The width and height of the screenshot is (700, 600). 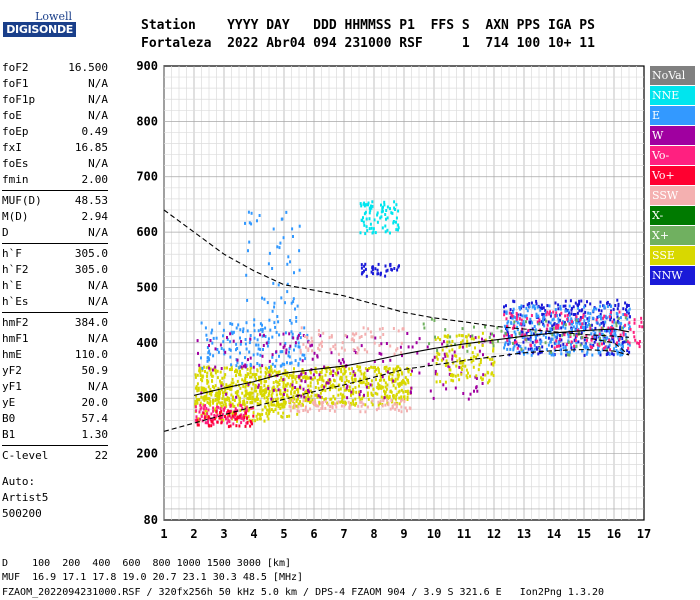 I want to click on echo-mode-legend: NoVal NNE E W Vo- Vo+ SSW X- X+ SSE NNW, so click(x=672, y=176).